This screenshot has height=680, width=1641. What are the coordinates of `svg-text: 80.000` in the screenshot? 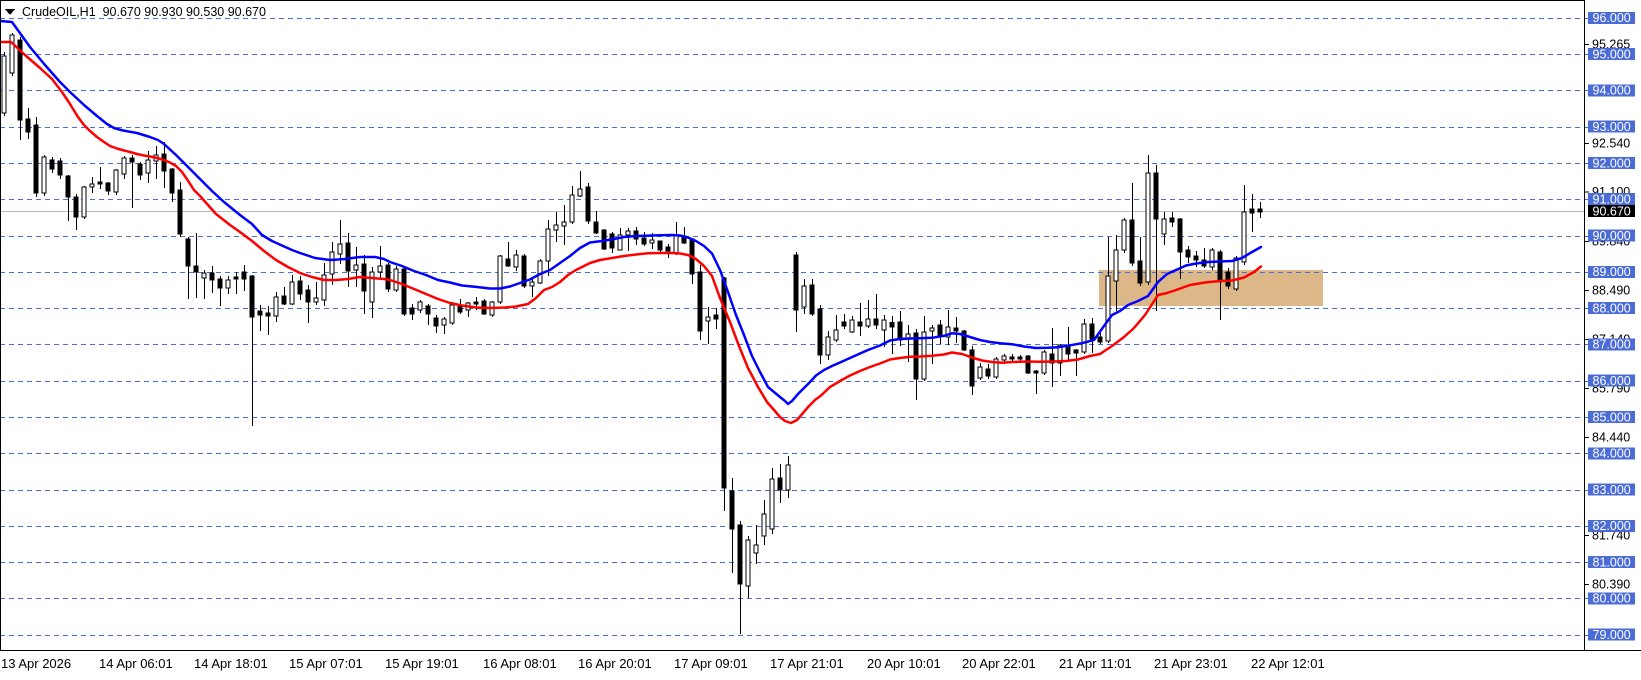 It's located at (1612, 599).